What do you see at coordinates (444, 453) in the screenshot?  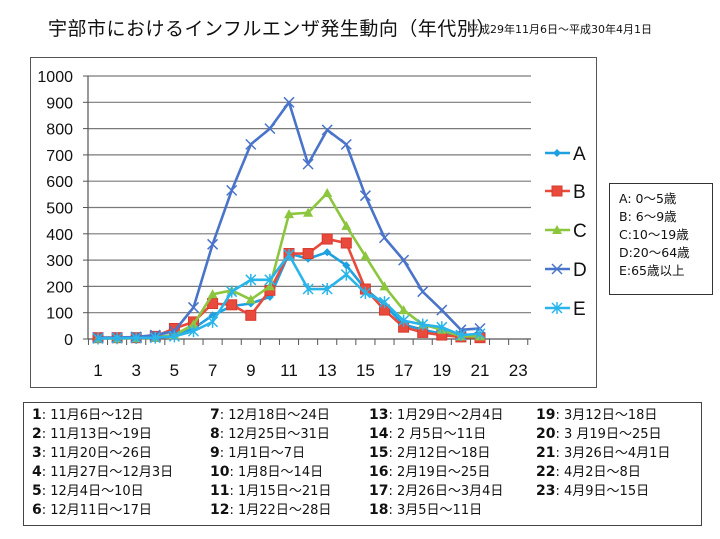 I see `week-date-range: 2月12日～18日` at bounding box center [444, 453].